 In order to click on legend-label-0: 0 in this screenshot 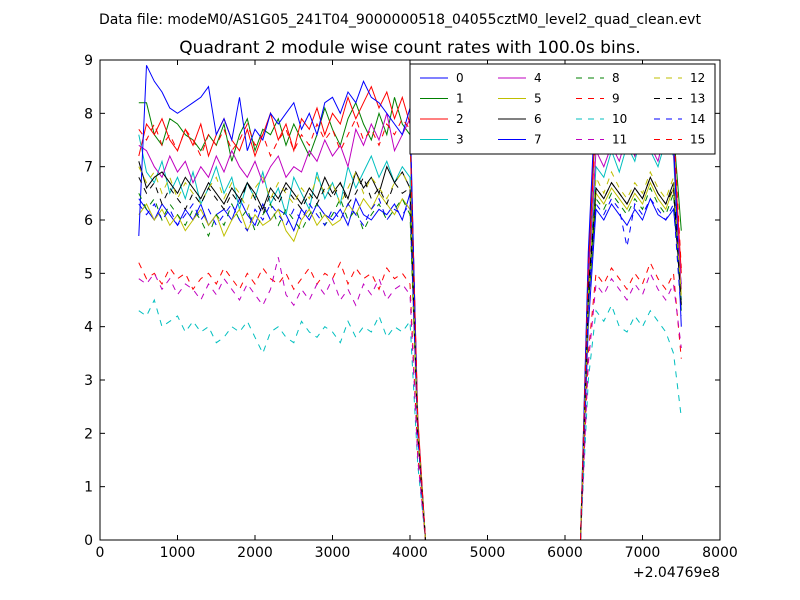, I will do `click(460, 78)`.